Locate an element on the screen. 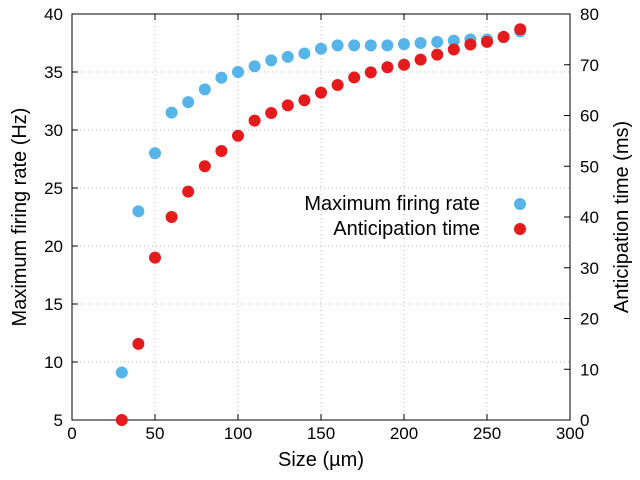 This screenshot has height=480, width=640. x-tick-label: 300 is located at coordinates (570, 433).